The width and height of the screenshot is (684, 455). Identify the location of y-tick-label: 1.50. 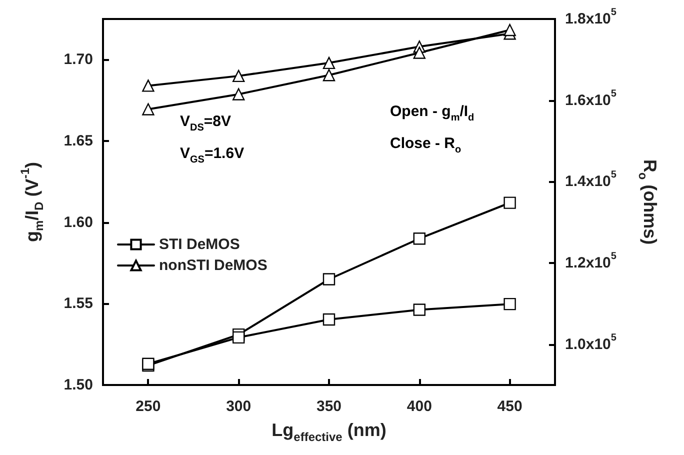
(78, 385).